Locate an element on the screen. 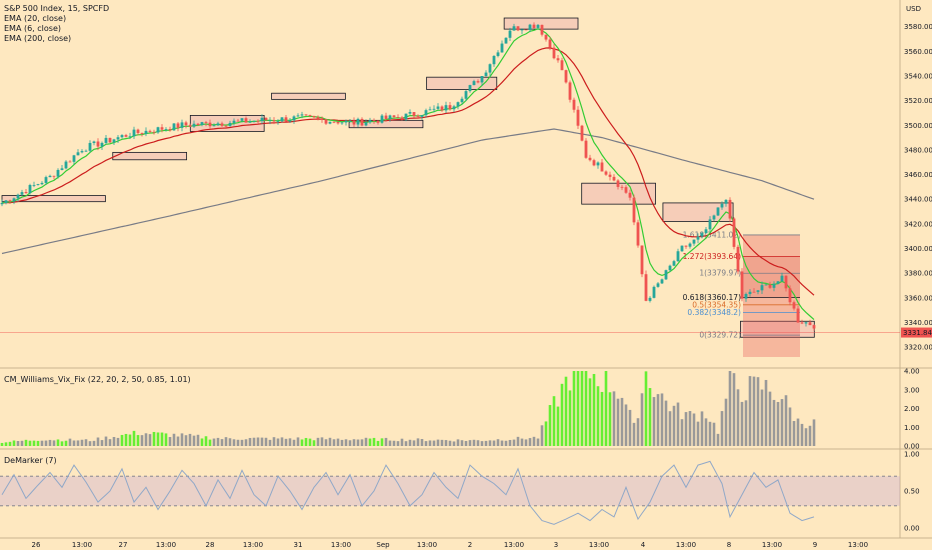 This screenshot has width=932, height=550. ema20-legend: EMA (20, close) is located at coordinates (35, 18).